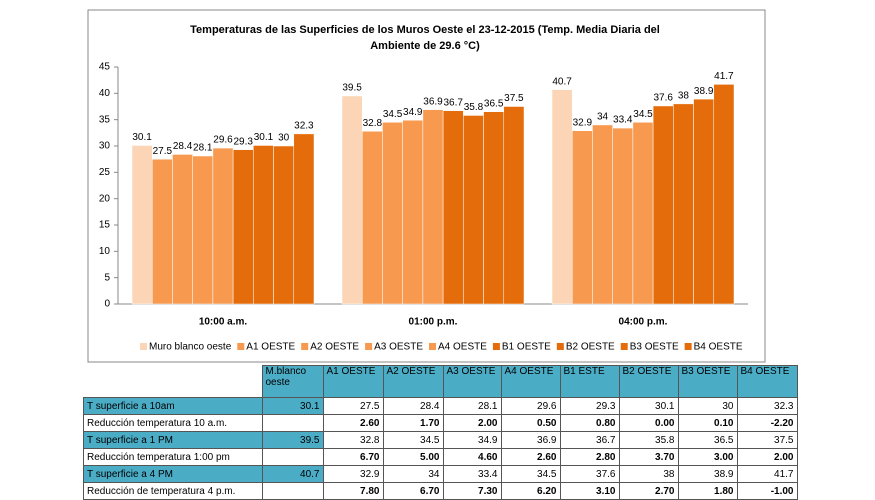  Describe the element at coordinates (707, 440) in the screenshot. I see `table-cell: 36.5` at that location.